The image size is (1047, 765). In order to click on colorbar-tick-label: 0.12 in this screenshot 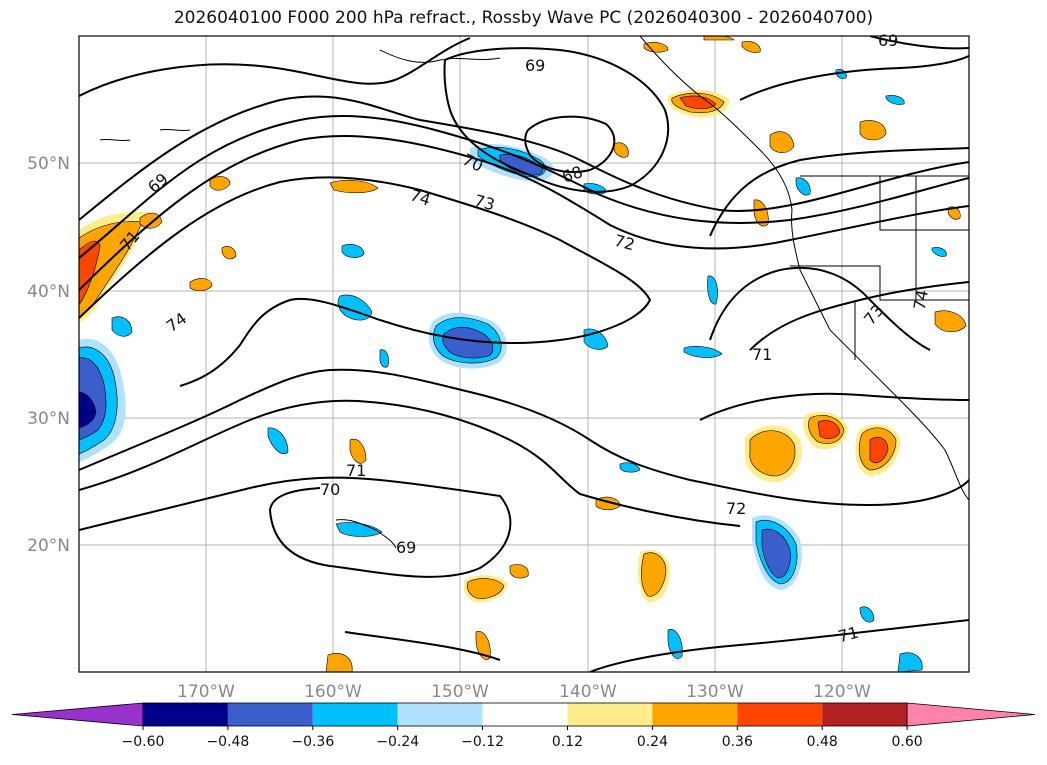, I will do `click(567, 742)`.